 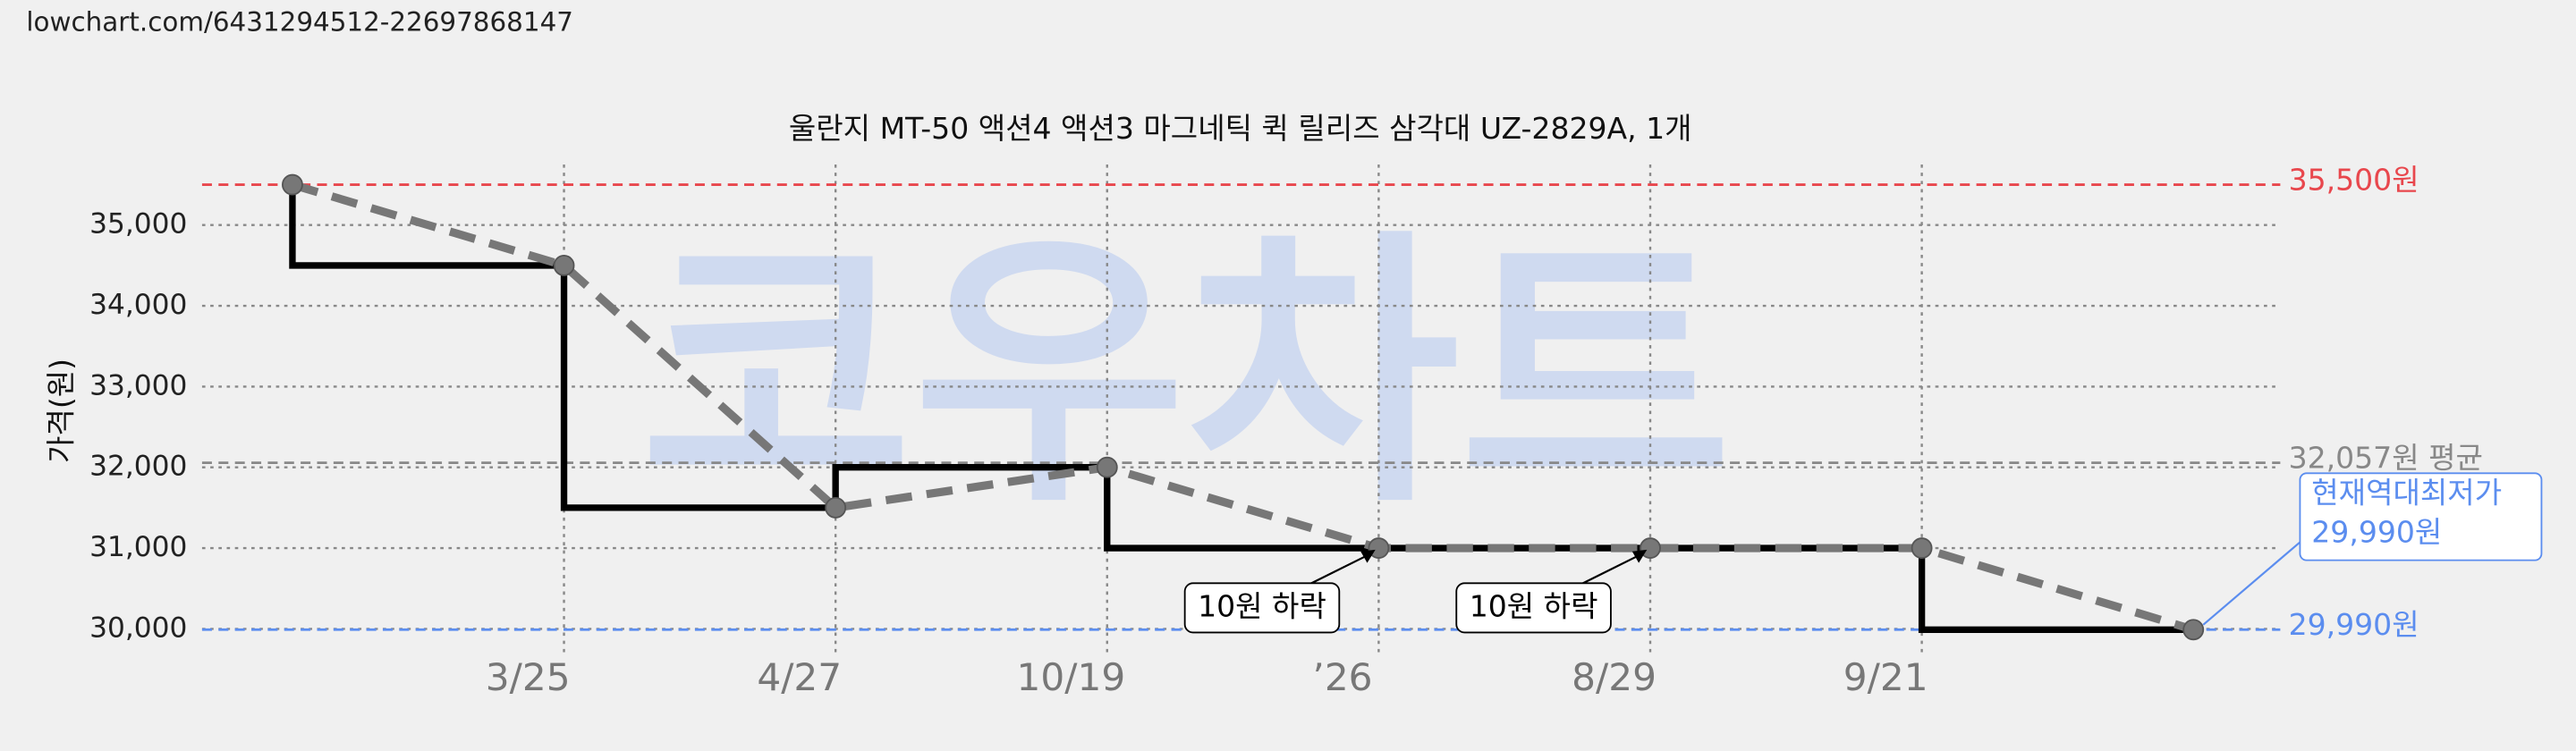 What do you see at coordinates (1071, 677) in the screenshot?
I see `x-tick-label: 10/19` at bounding box center [1071, 677].